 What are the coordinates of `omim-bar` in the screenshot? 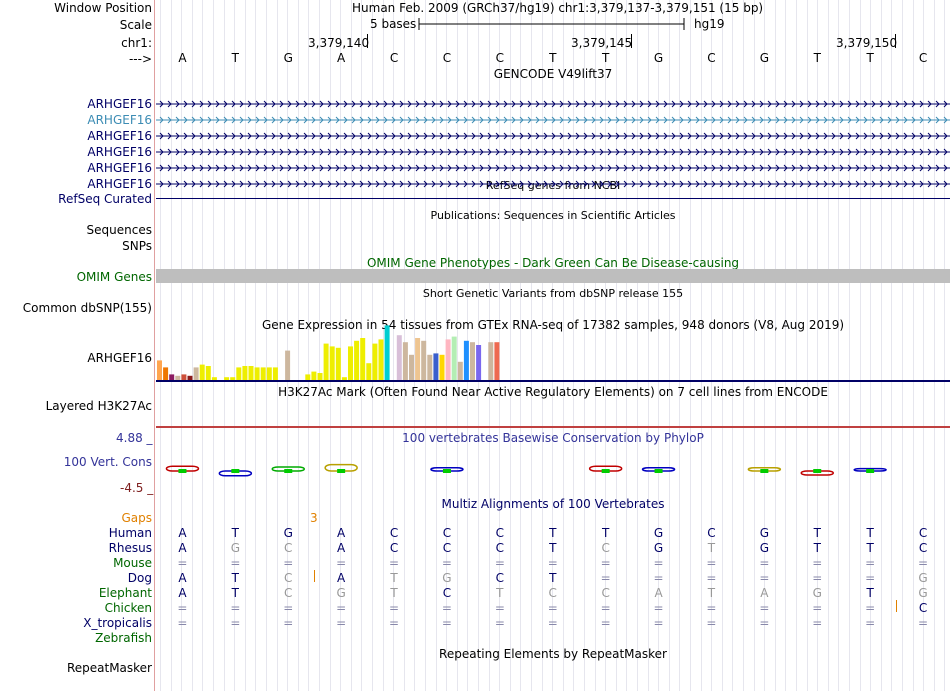 It's located at (553, 276).